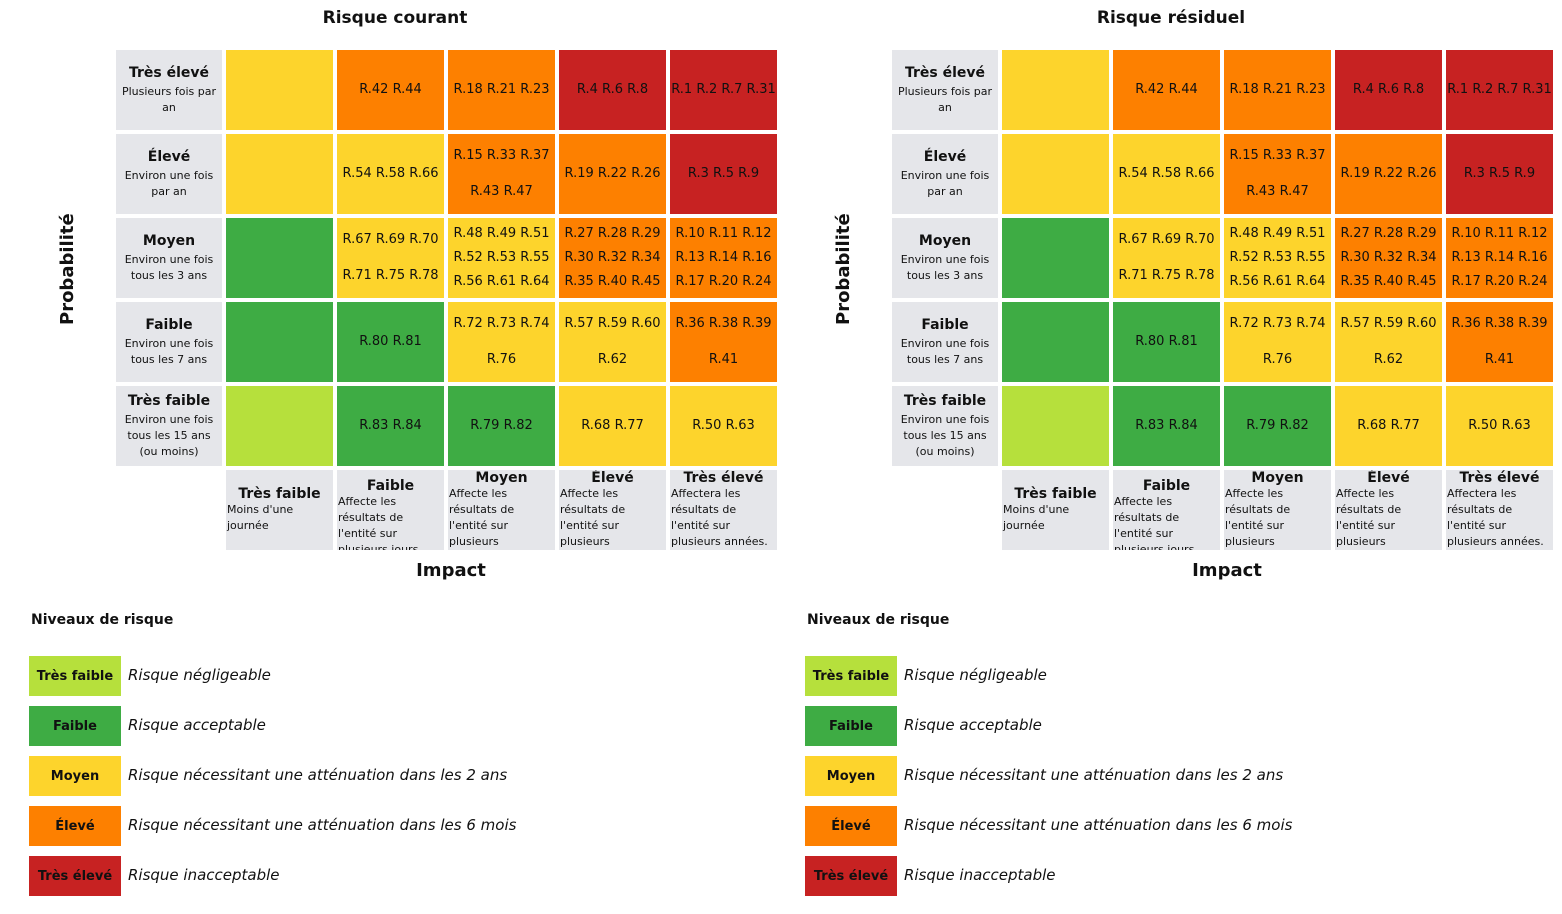 This screenshot has width=1562, height=914. I want to click on matrix-title: Risque courant, so click(395, 18).